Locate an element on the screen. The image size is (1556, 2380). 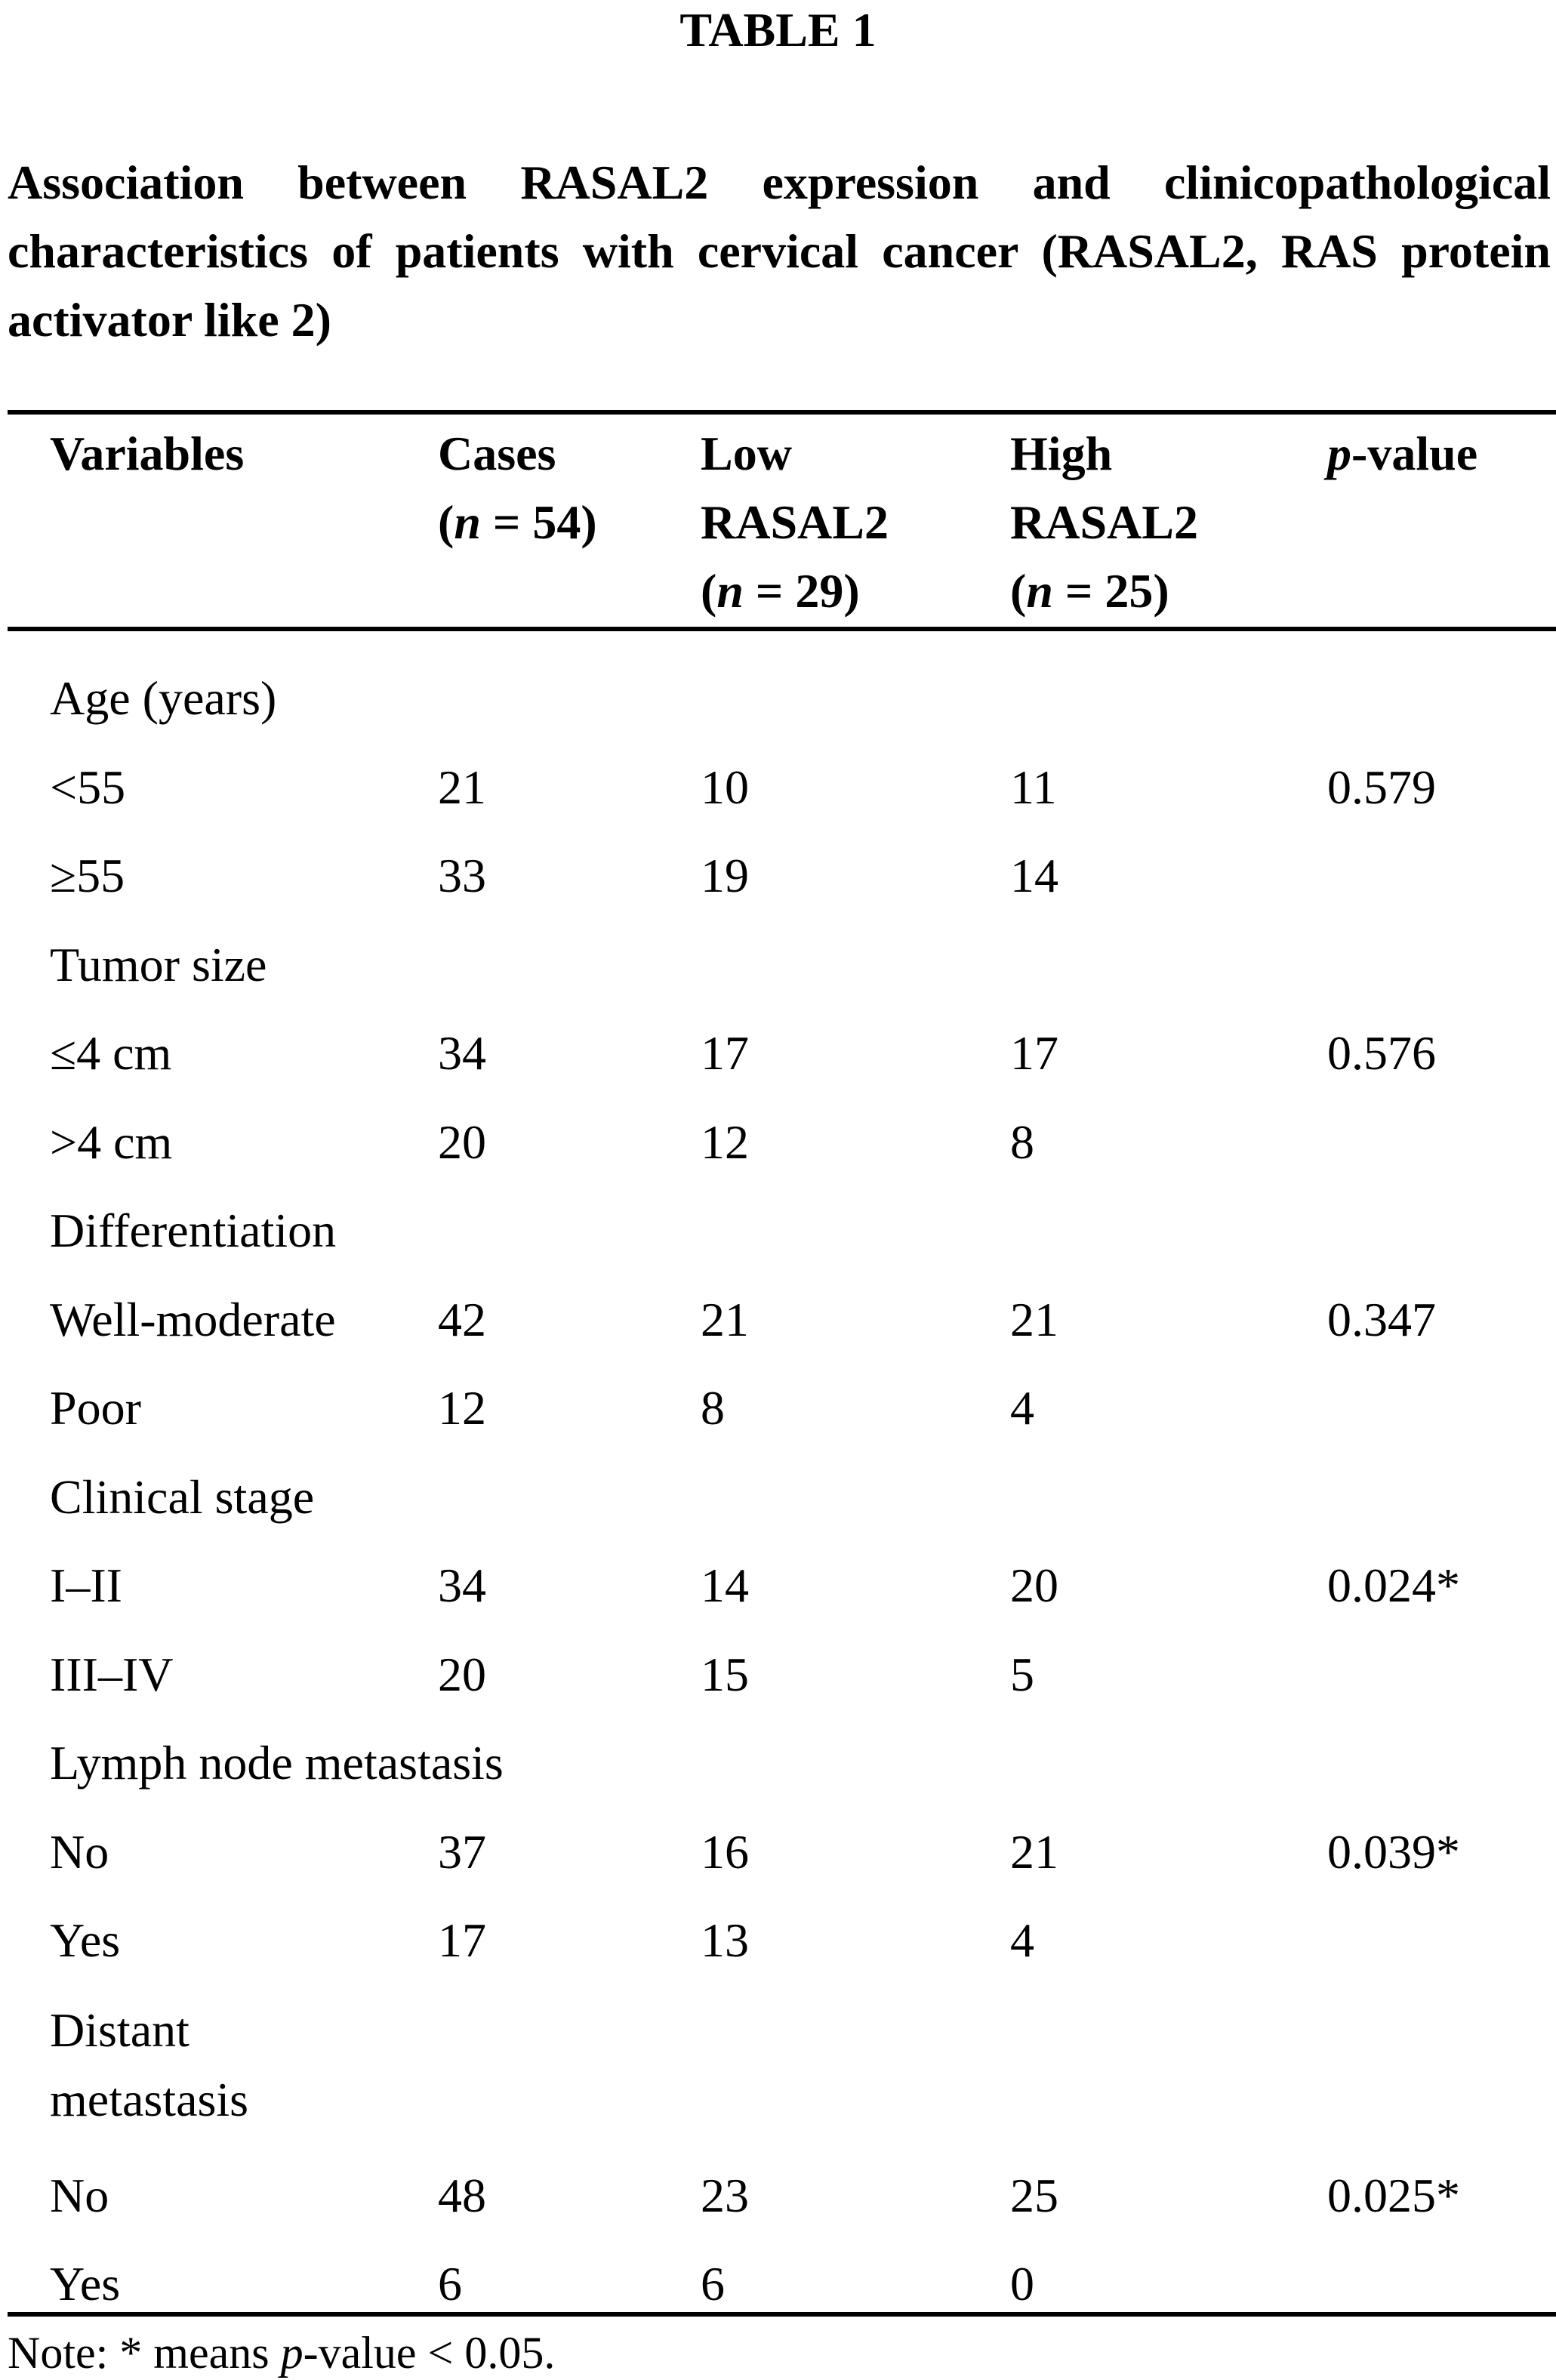
cell-high: 11 is located at coordinates (1033, 787).